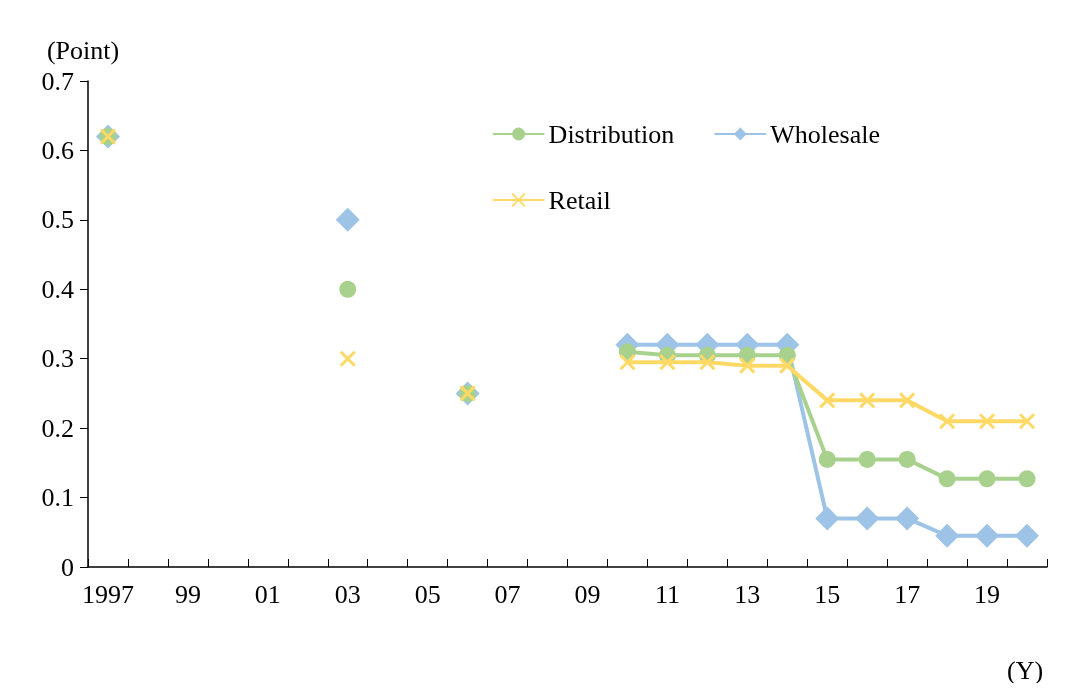 This screenshot has width=1083, height=691. I want to click on legend-label: Distribution, so click(611, 134).